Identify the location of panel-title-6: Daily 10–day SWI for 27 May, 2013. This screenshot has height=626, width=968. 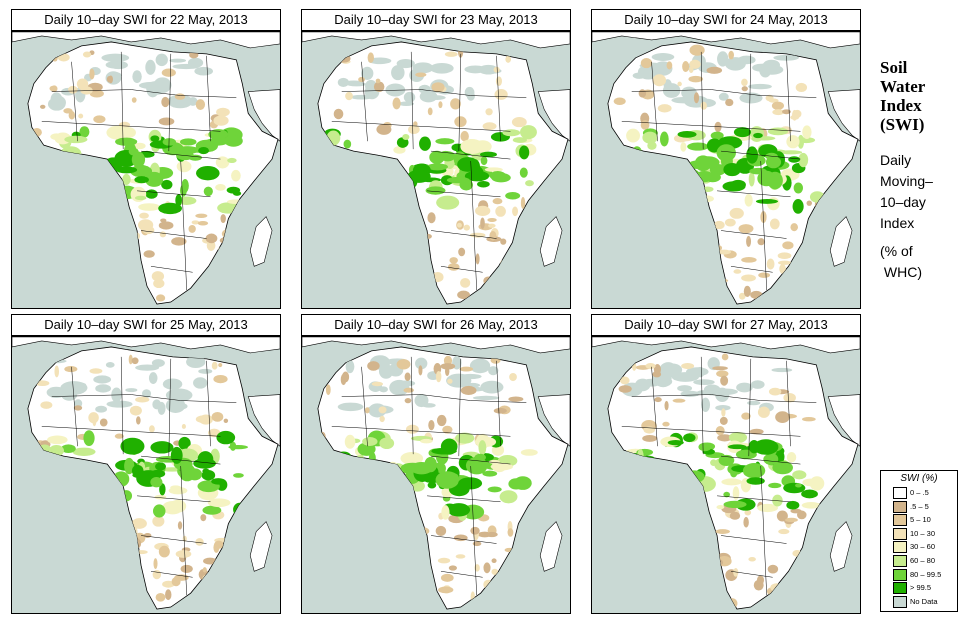
(726, 325).